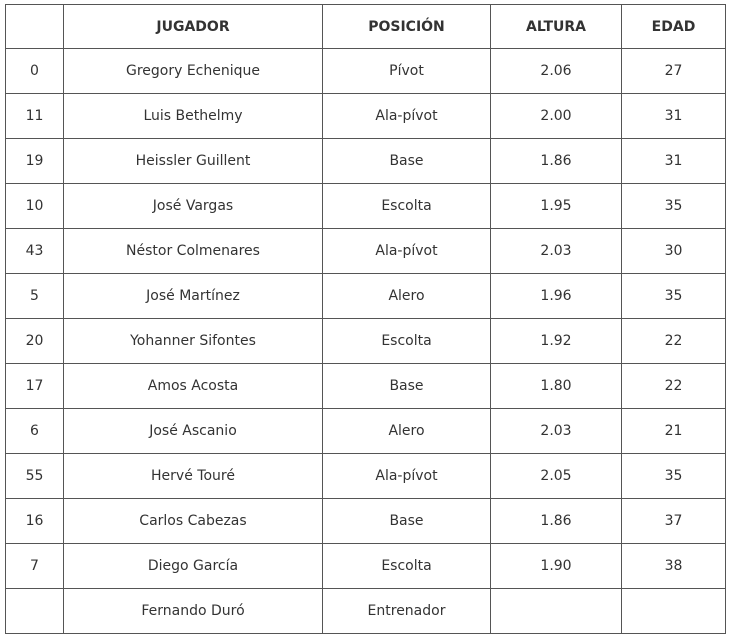  I want to click on cell-player: Néstor Colmenares, so click(193, 251).